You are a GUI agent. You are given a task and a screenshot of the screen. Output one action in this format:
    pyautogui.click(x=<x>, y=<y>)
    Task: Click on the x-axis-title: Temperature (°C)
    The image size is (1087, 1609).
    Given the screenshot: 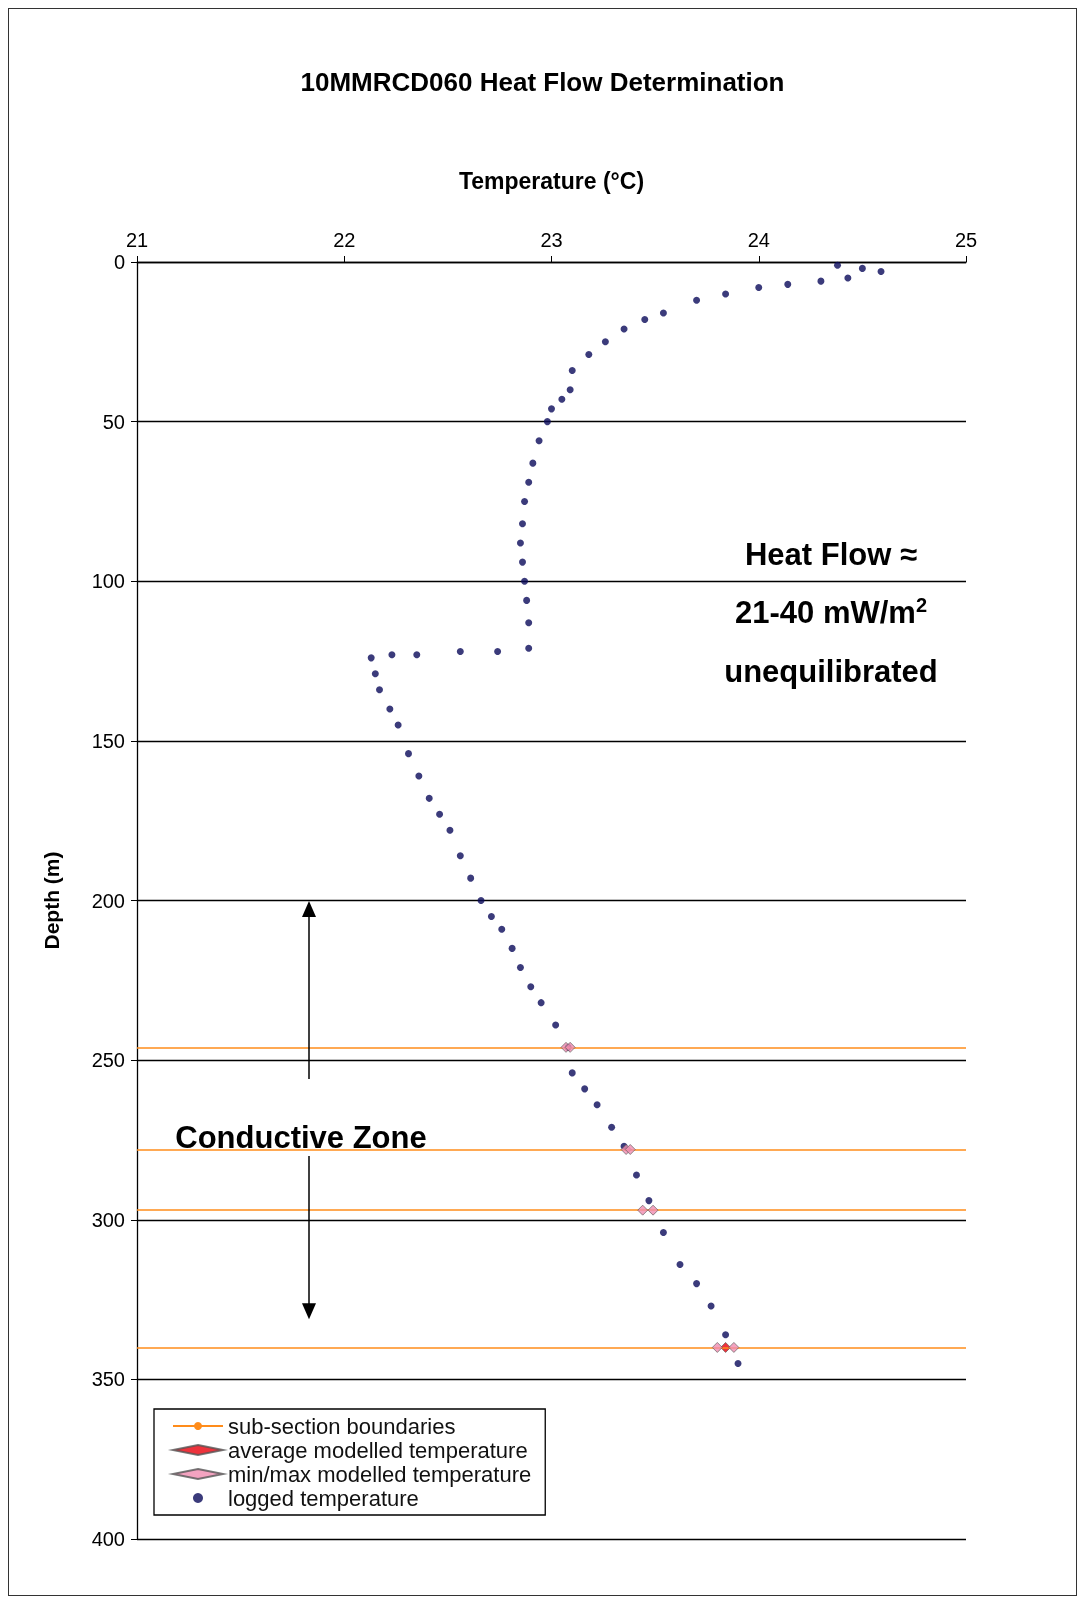 What is the action you would take?
    pyautogui.click(x=551, y=180)
    